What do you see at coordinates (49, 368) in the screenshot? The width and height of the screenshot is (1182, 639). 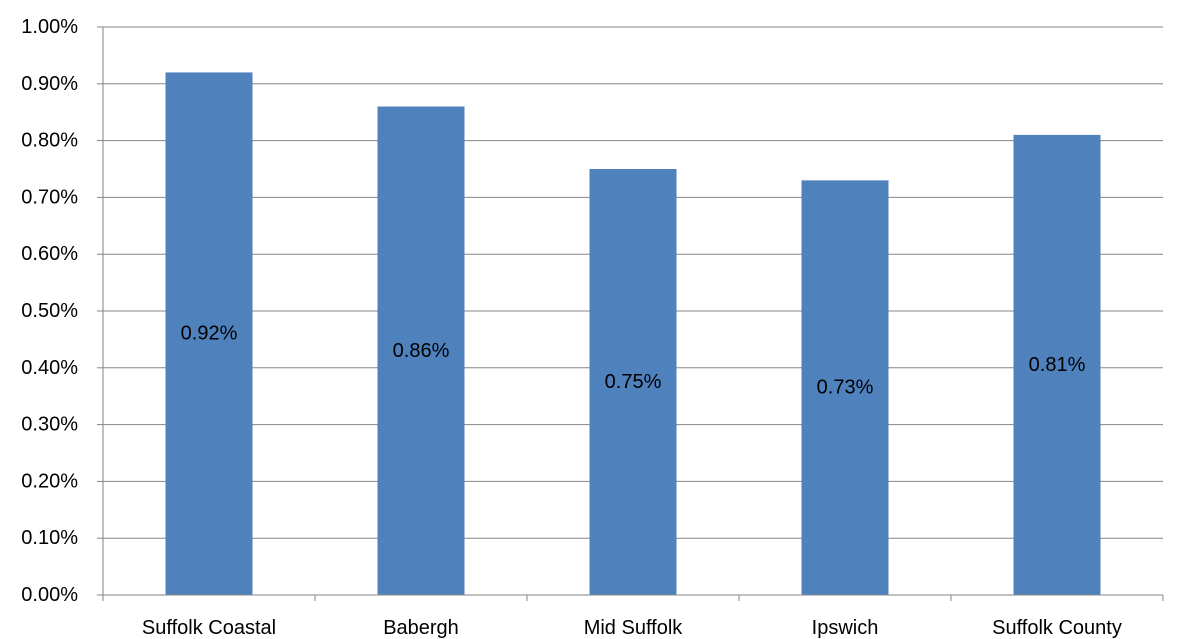 I see `y-tick-label: 0.40%` at bounding box center [49, 368].